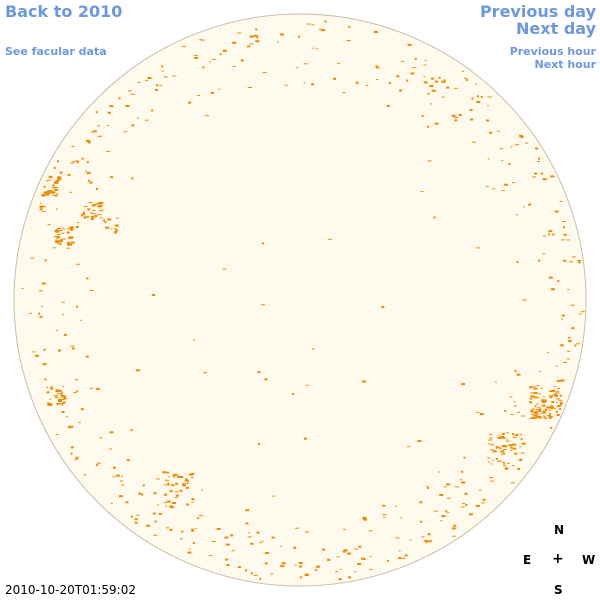 This screenshot has height=600, width=600. I want to click on next-hour-link: Next hour, so click(565, 64).